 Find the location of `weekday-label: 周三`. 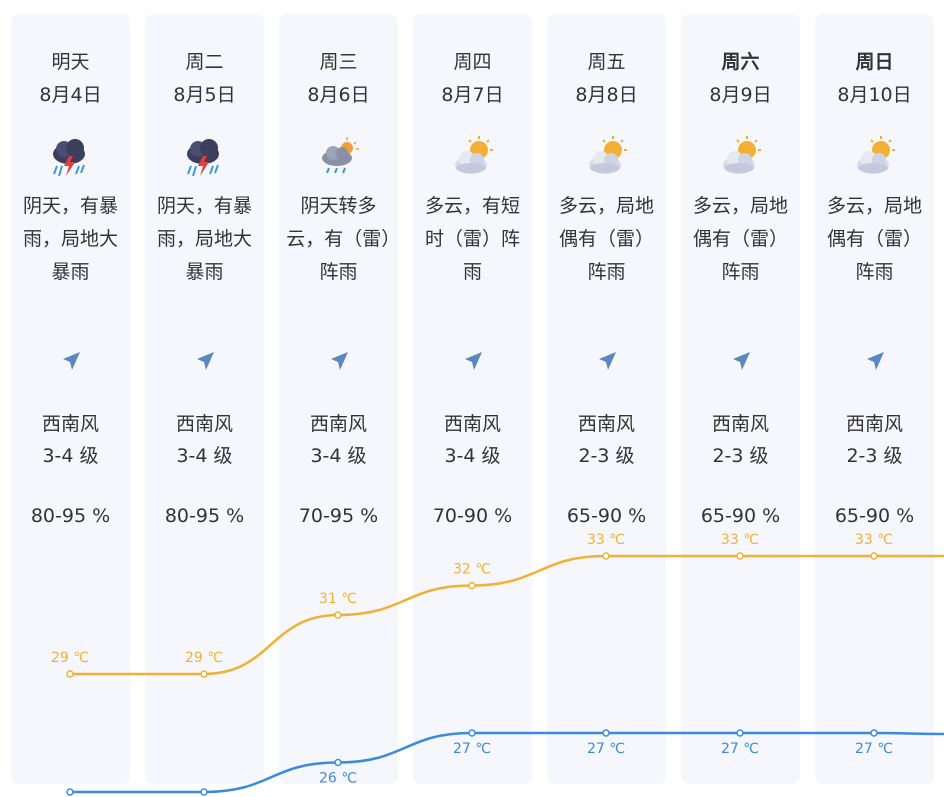

weekday-label: 周三 is located at coordinates (338, 62).